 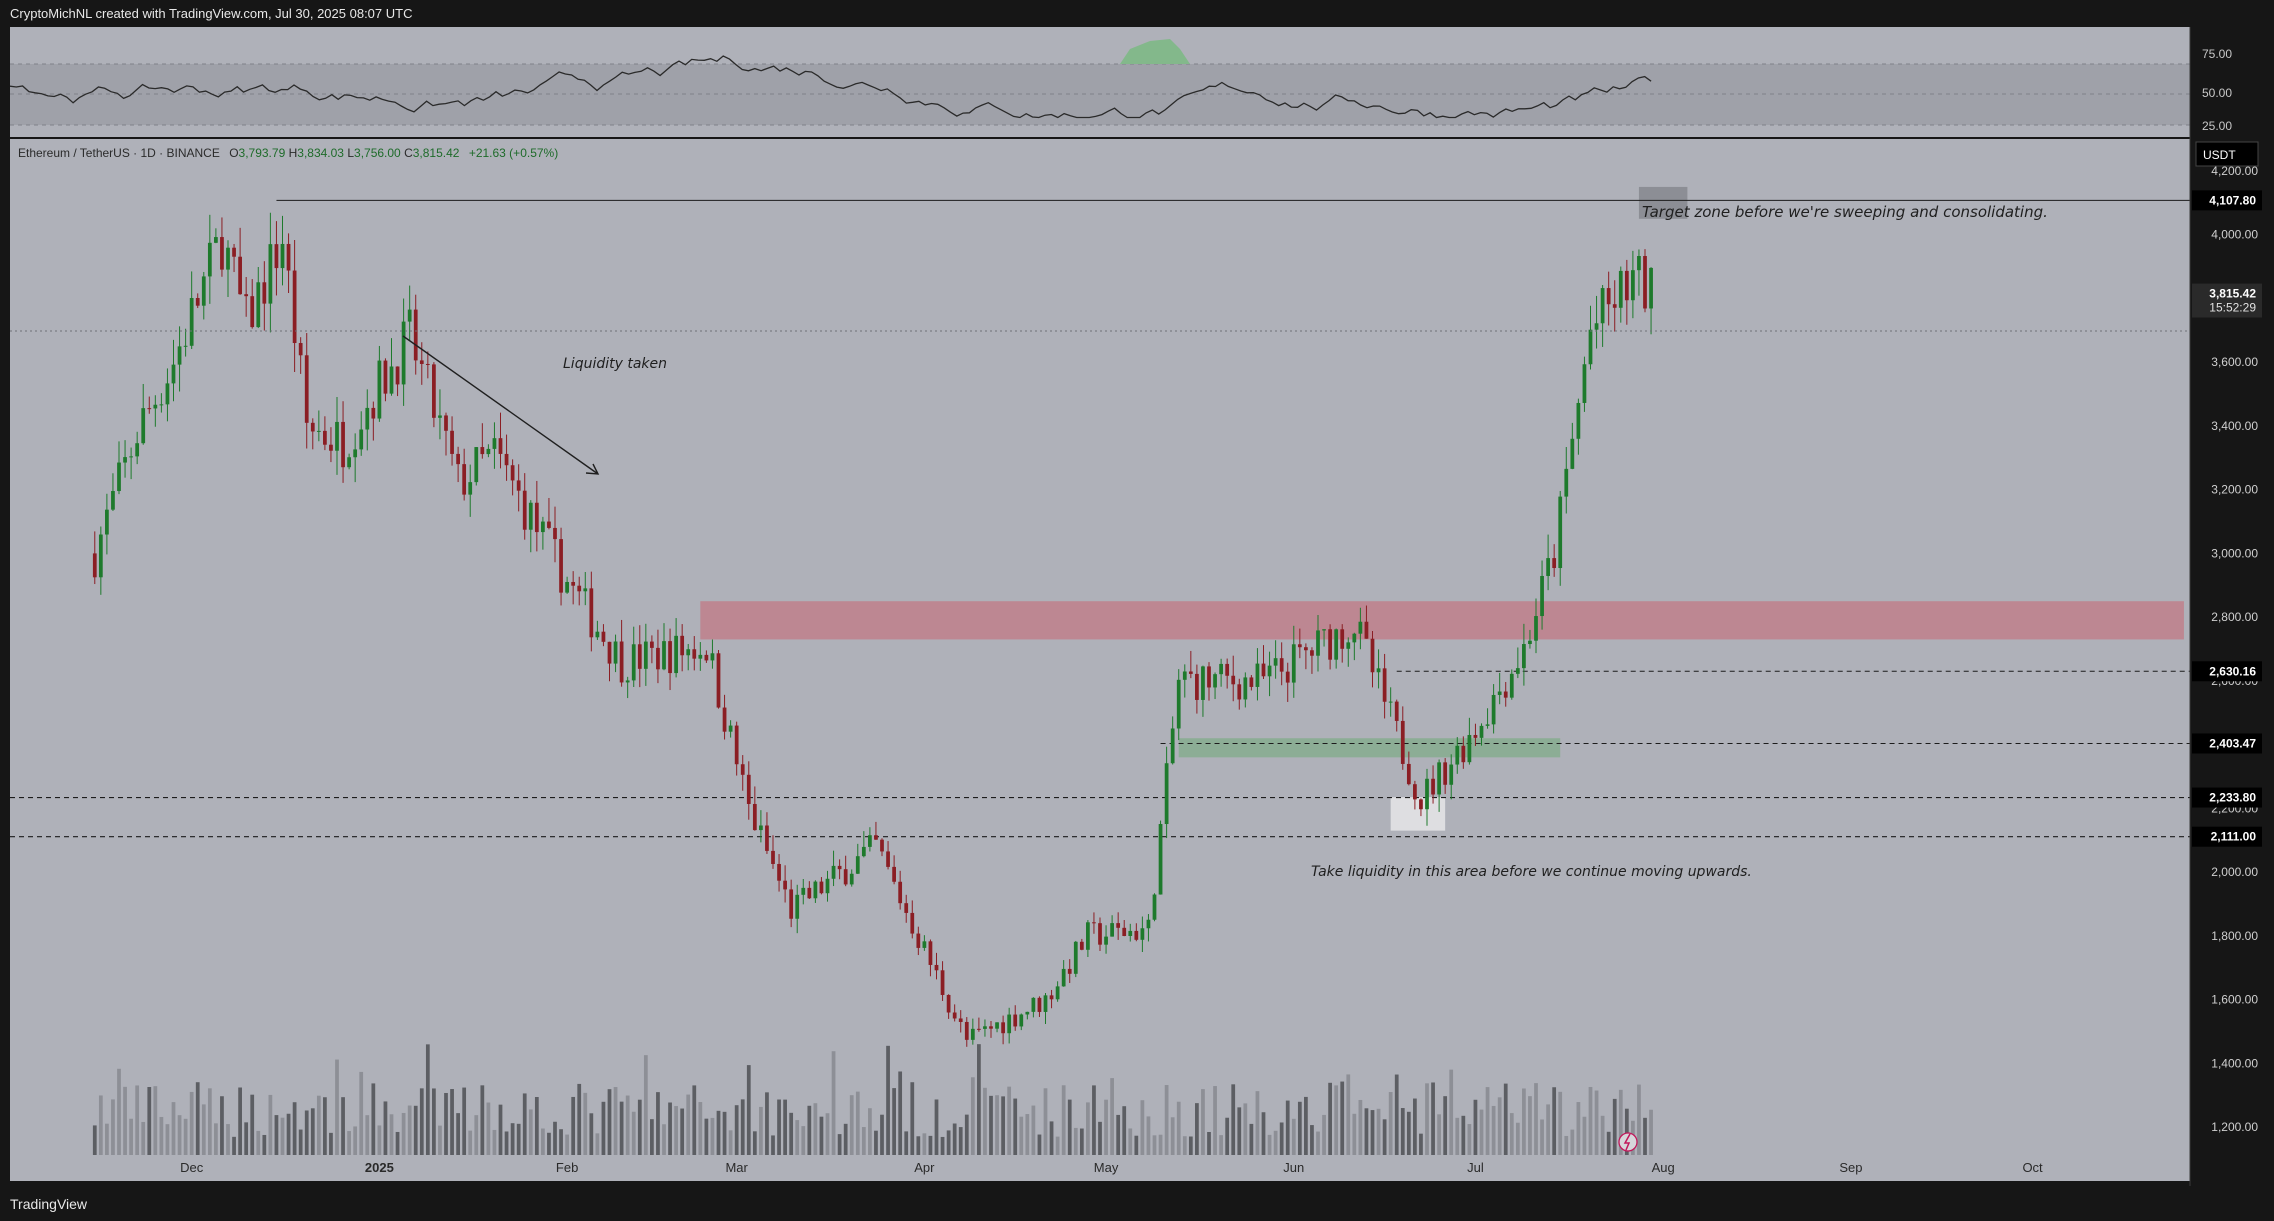 I want to click on price-tick-label: 2,800.00, so click(x=2234, y=617).